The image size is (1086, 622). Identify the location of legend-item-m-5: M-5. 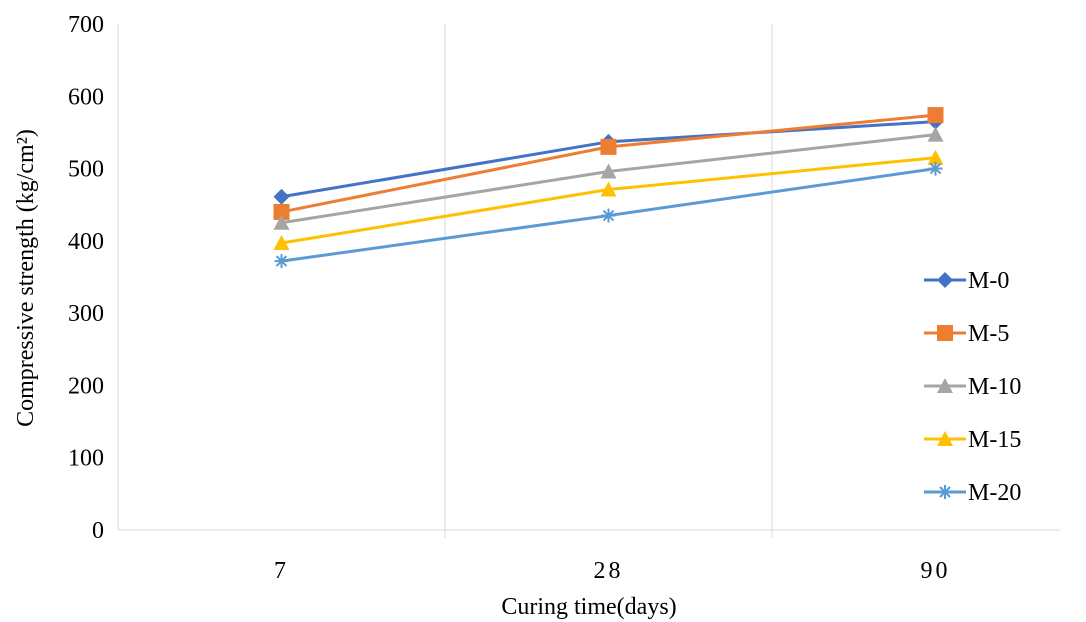
(966, 334).